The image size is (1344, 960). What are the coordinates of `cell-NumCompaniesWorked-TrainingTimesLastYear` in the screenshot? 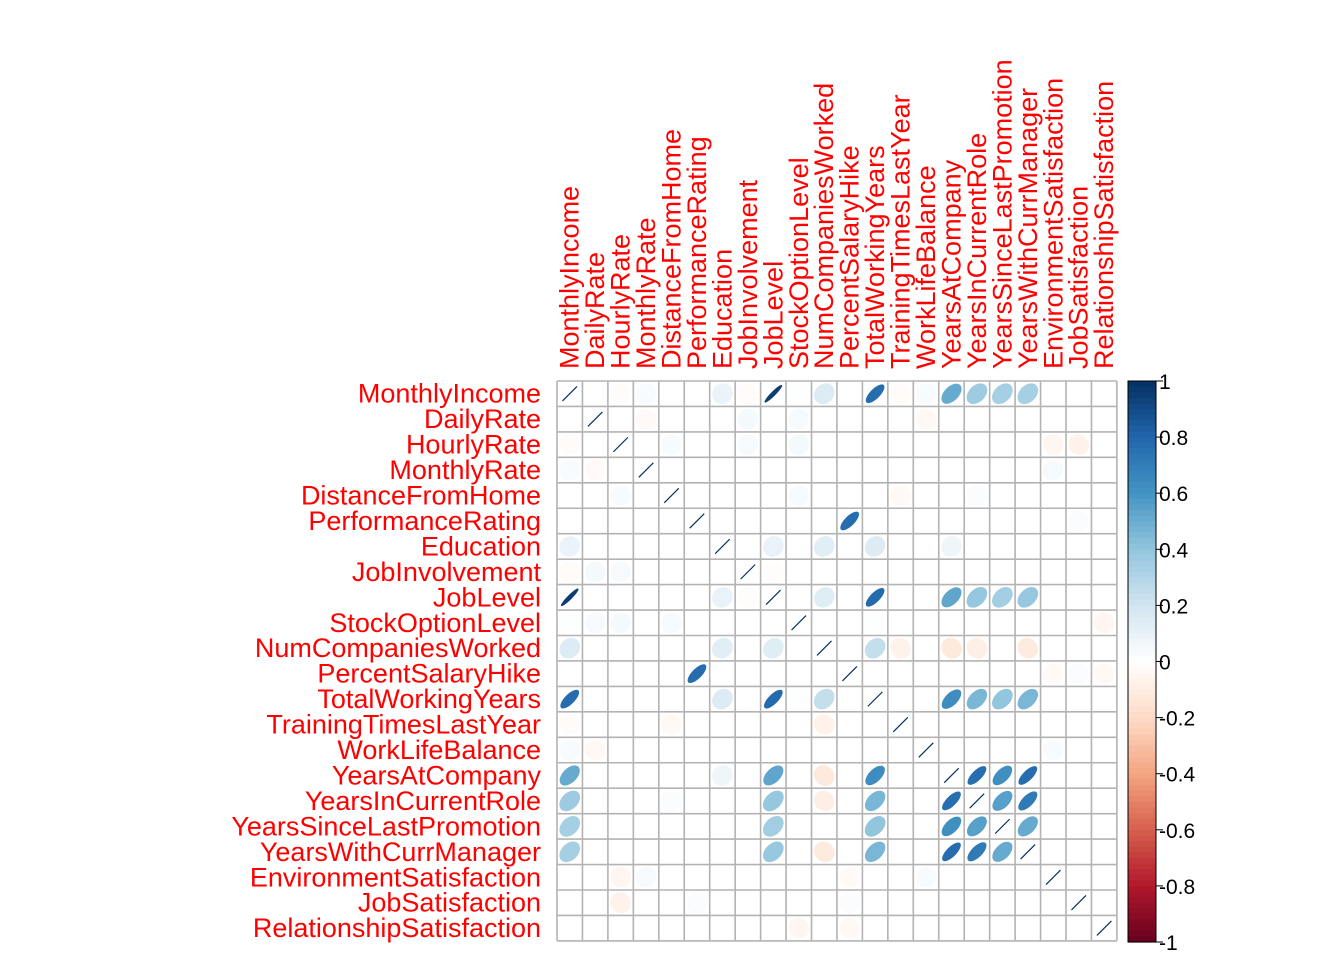 It's located at (900, 648).